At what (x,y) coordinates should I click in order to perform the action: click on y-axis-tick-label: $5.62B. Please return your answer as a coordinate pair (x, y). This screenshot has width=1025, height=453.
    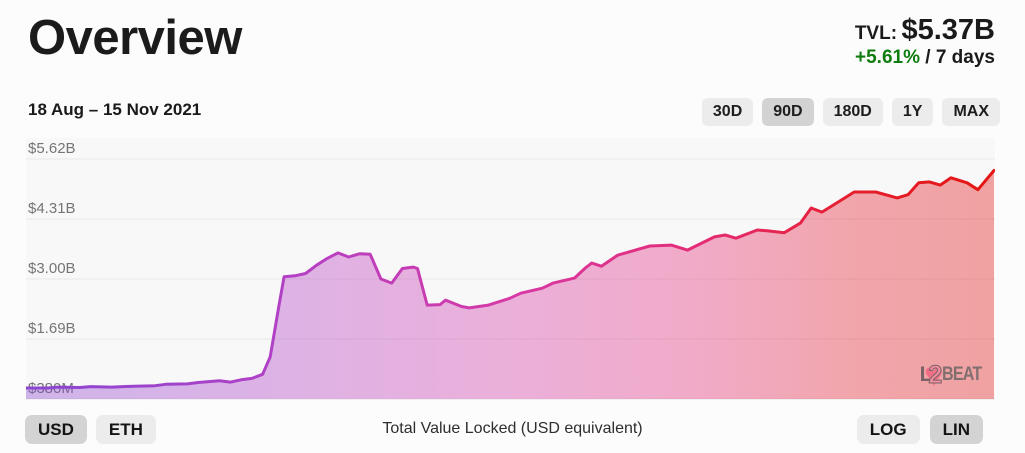
    Looking at the image, I should click on (52, 148).